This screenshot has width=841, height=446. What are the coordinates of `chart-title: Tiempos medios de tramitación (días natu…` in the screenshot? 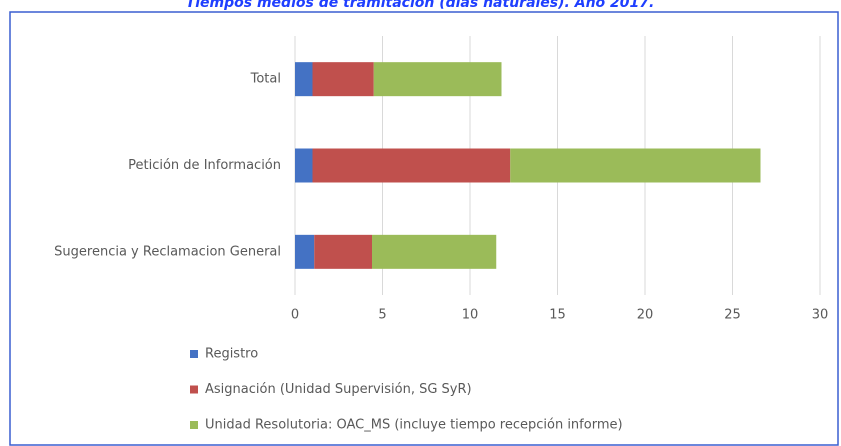 It's located at (420, 5).